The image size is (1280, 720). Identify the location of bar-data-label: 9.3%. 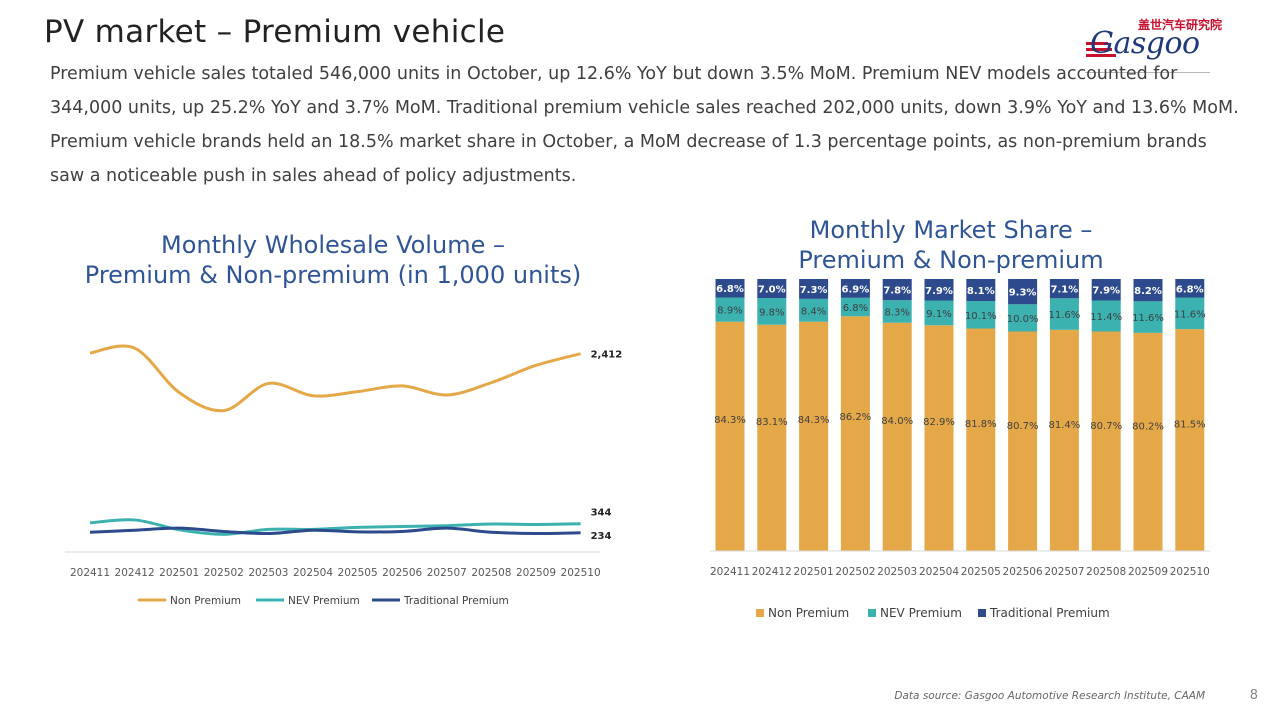
(1023, 293).